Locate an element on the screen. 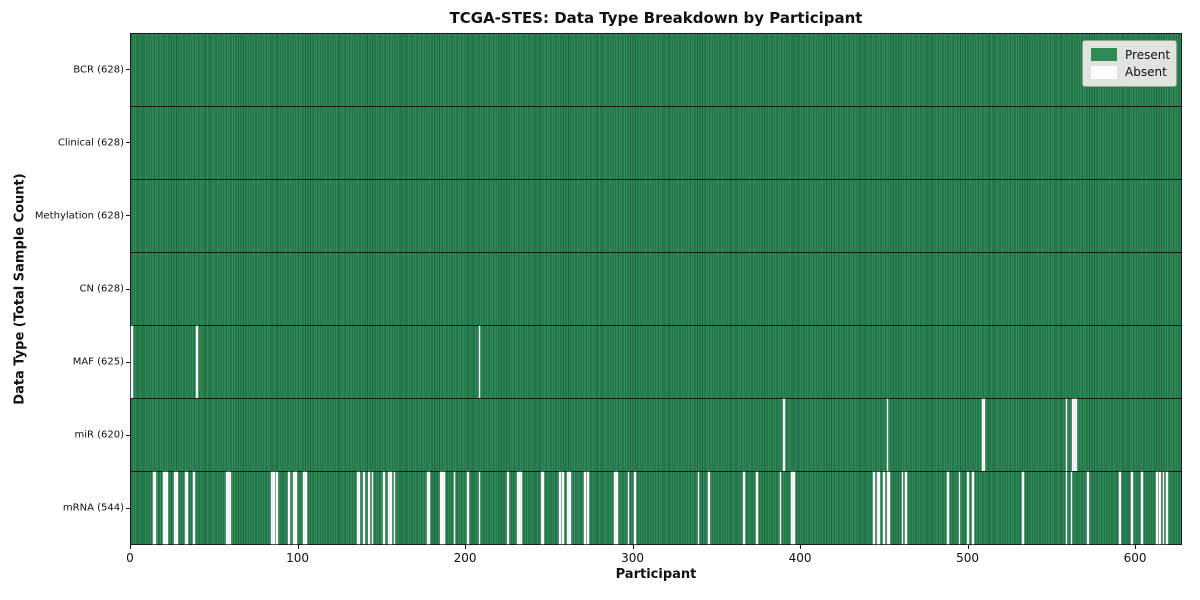 This screenshot has height=600, width=1200. y-tick-label-mir: miR (620) is located at coordinates (99, 435).